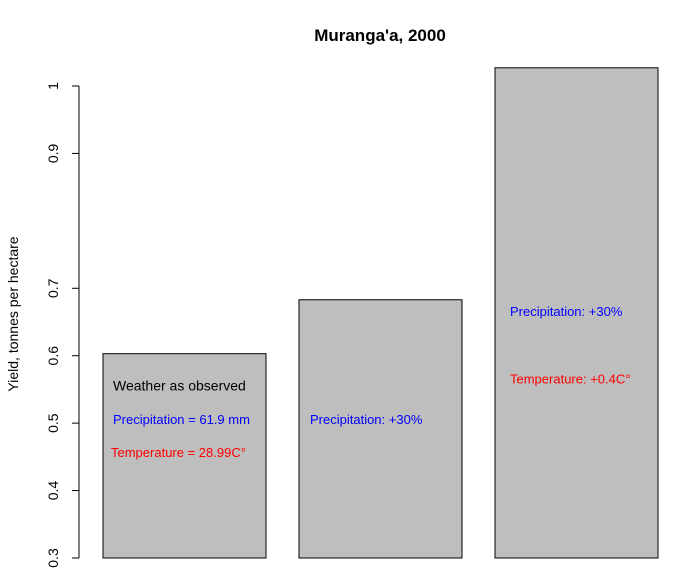 This screenshot has height=583, width=700. Describe the element at coordinates (53, 558) in the screenshot. I see `y-tick-label: 0.3` at that location.